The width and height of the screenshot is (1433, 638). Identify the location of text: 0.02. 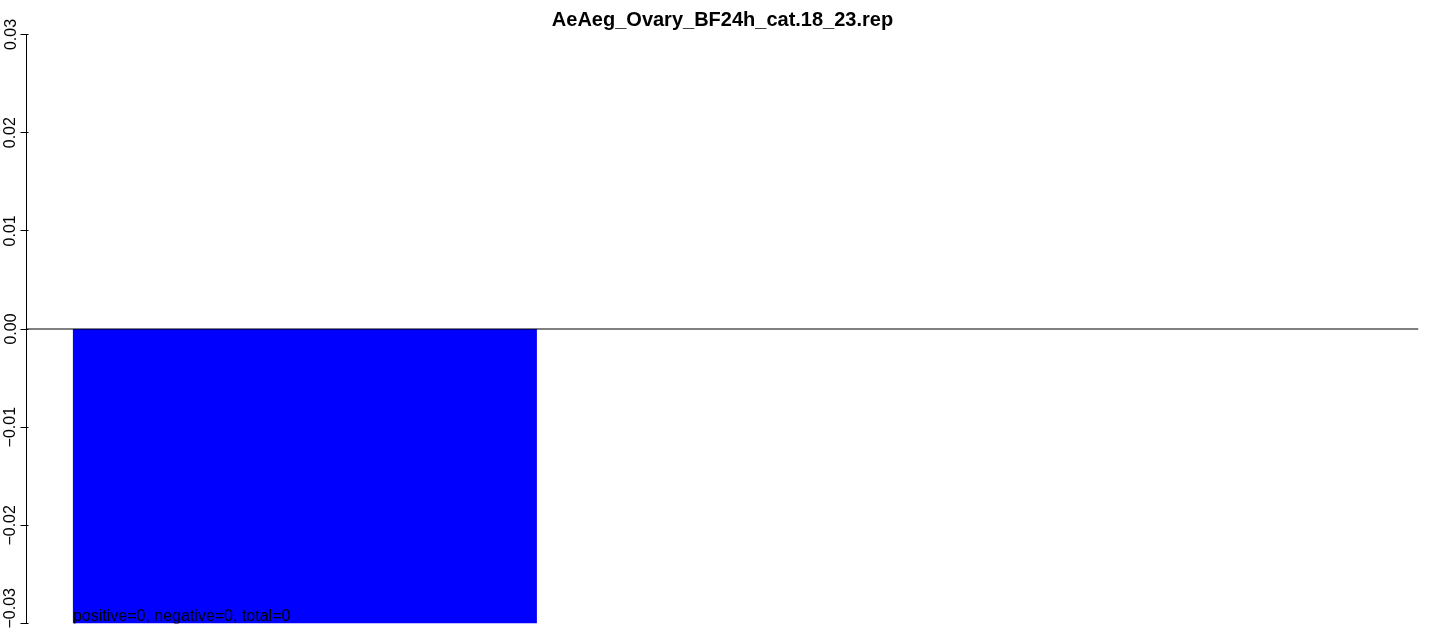
(10, 133).